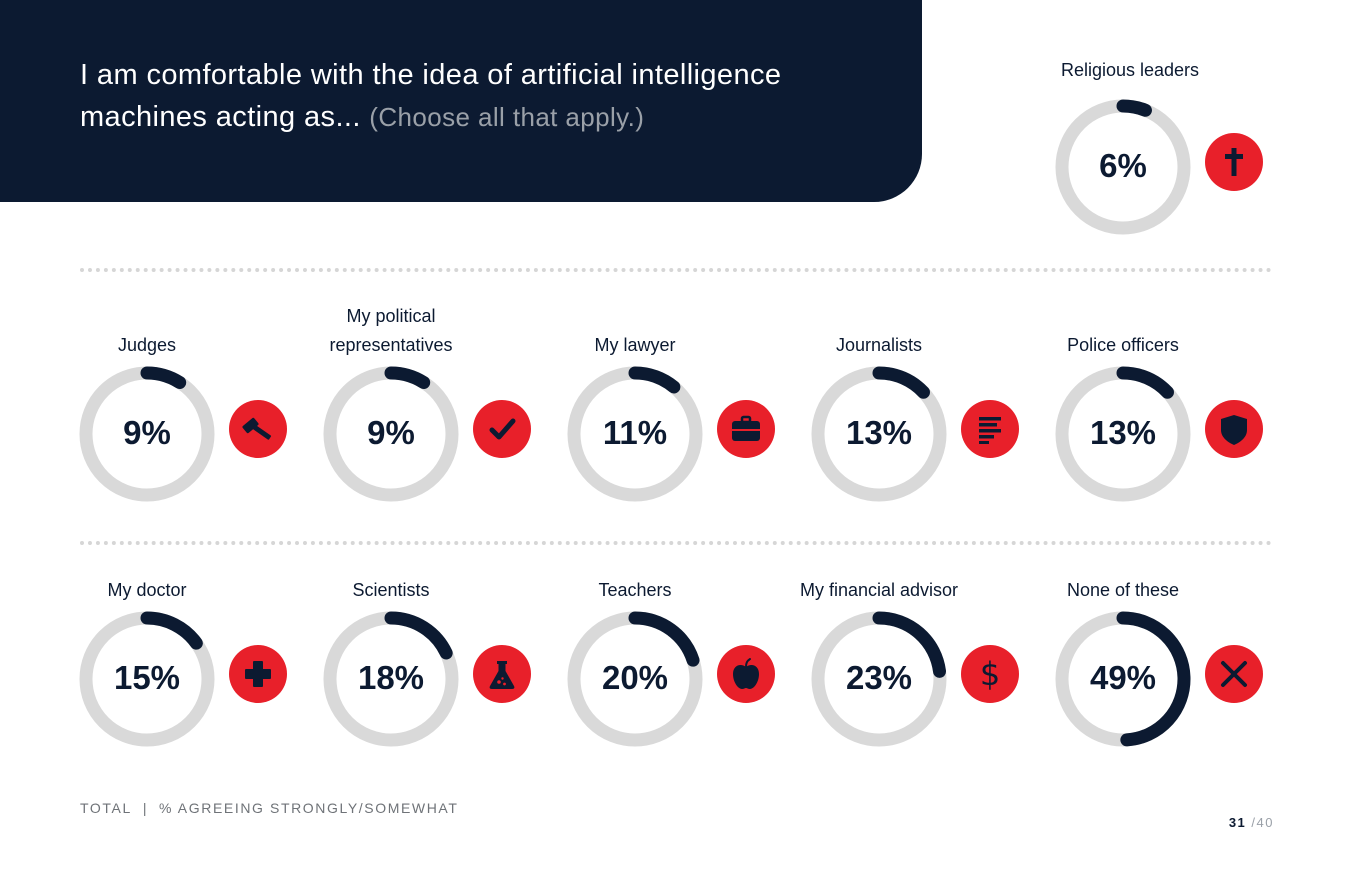  I want to click on briefcase-icon, so click(746, 428).